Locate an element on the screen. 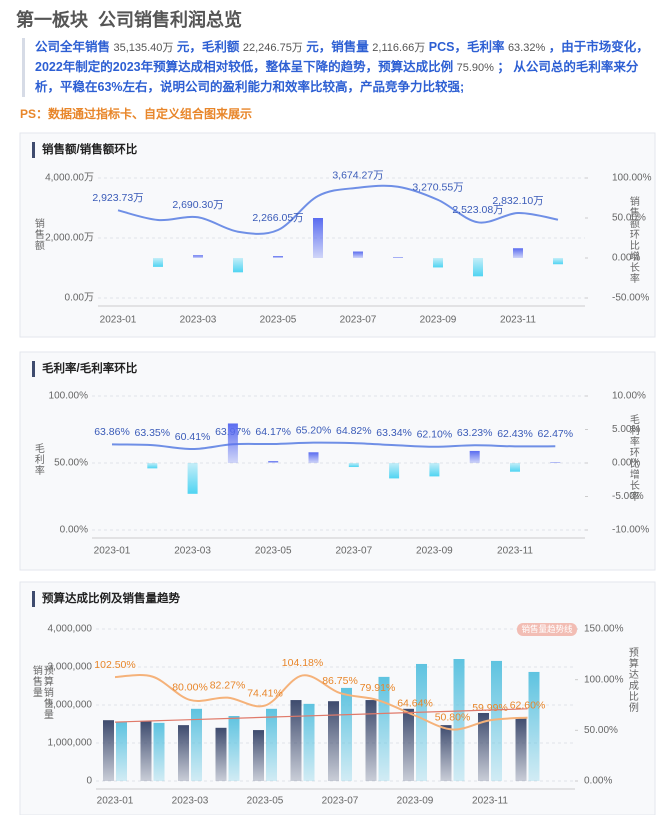  data-label: 63.23% is located at coordinates (475, 433).